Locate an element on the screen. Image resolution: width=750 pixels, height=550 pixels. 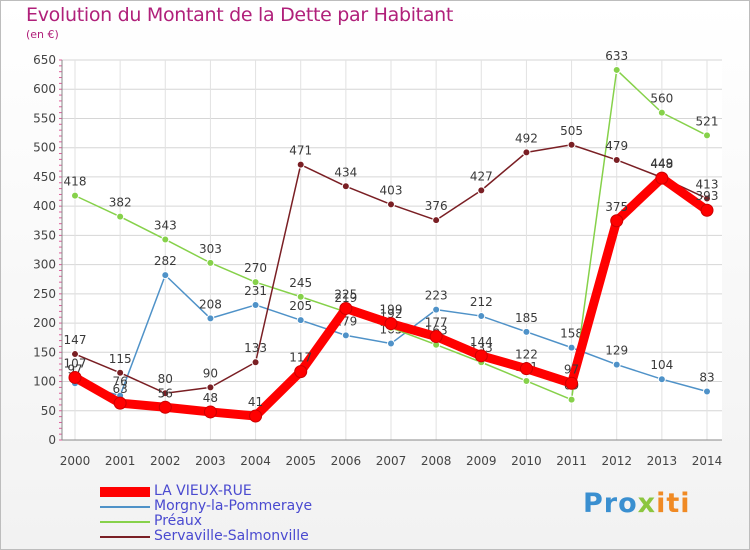
data-label: 76 is located at coordinates (120, 382).